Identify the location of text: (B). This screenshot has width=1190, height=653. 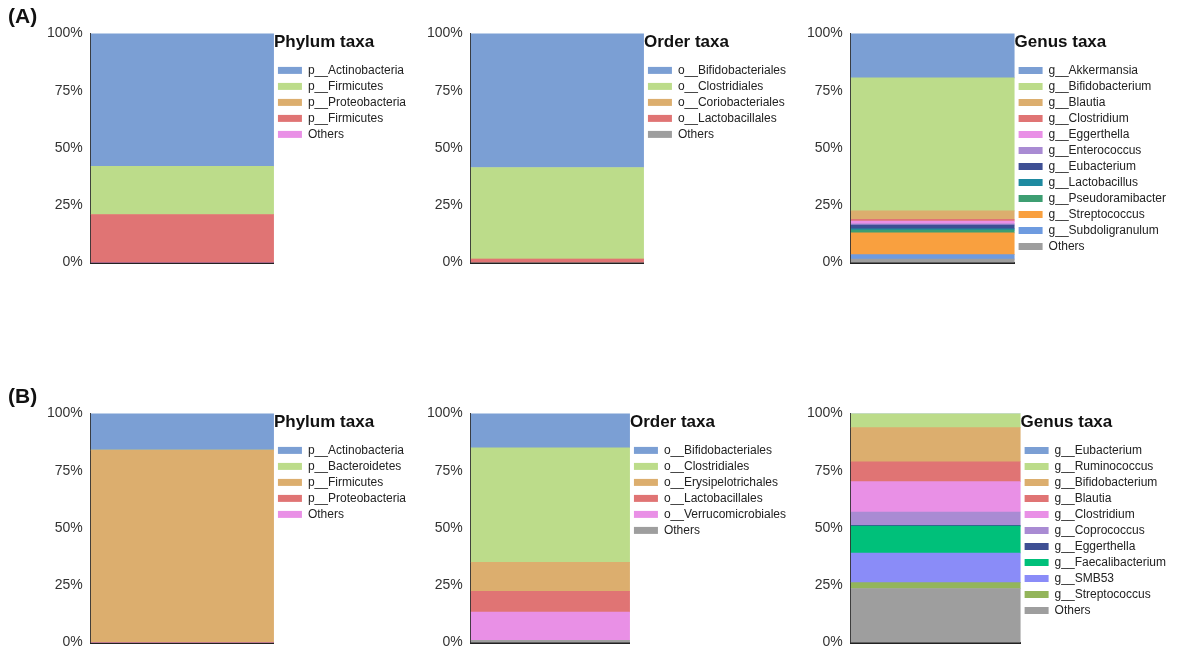
(23, 396).